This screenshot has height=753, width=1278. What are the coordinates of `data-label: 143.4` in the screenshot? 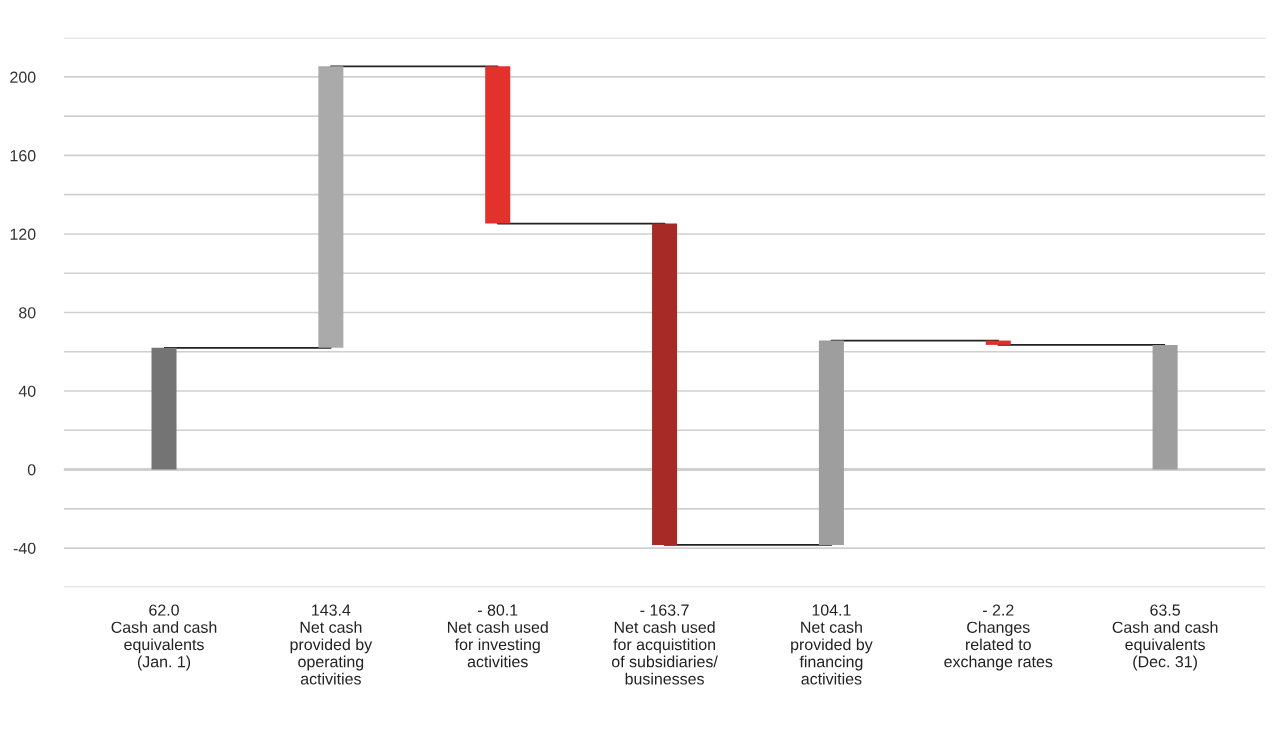 It's located at (331, 610).